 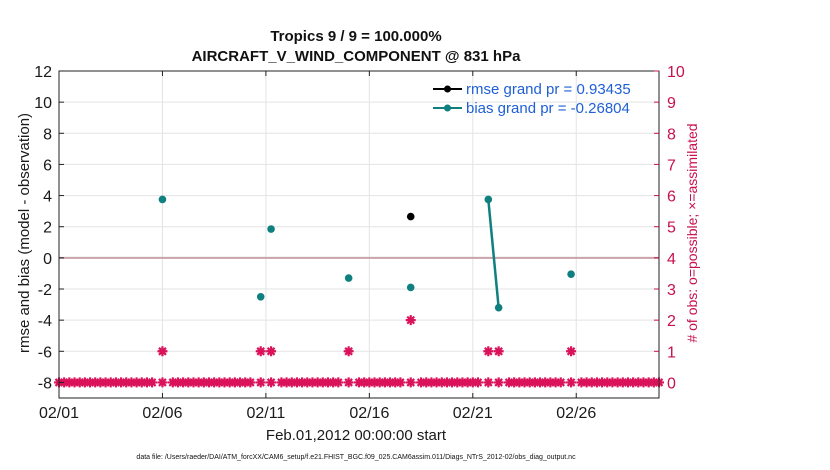 I want to click on y-axis-ticks: -8 -6 -4 -2 0 2 4 6 8 10 12, so click(x=49, y=228).